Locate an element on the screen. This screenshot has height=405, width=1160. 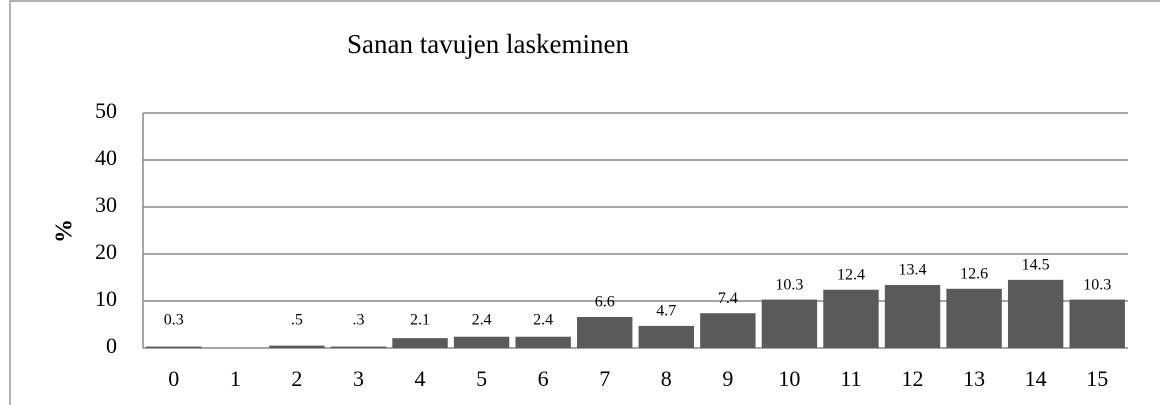
data-label: 12.4 is located at coordinates (851, 274).